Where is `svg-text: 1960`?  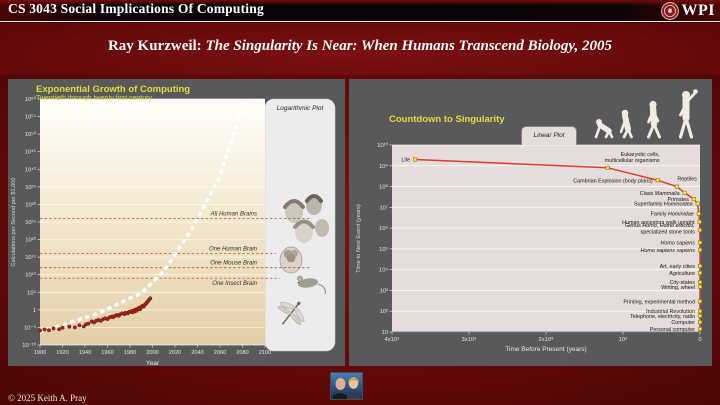
svg-text: 1960 is located at coordinates (107, 353).